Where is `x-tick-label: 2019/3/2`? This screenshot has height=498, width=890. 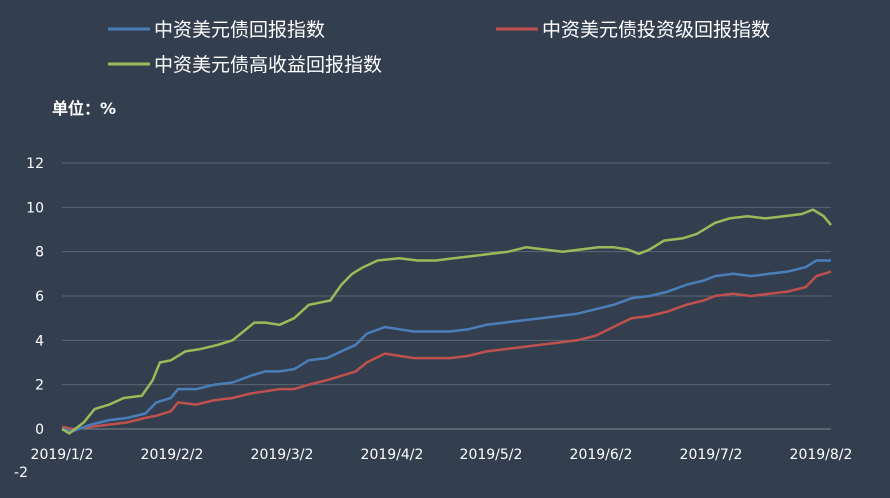 x-tick-label: 2019/3/2 is located at coordinates (282, 455).